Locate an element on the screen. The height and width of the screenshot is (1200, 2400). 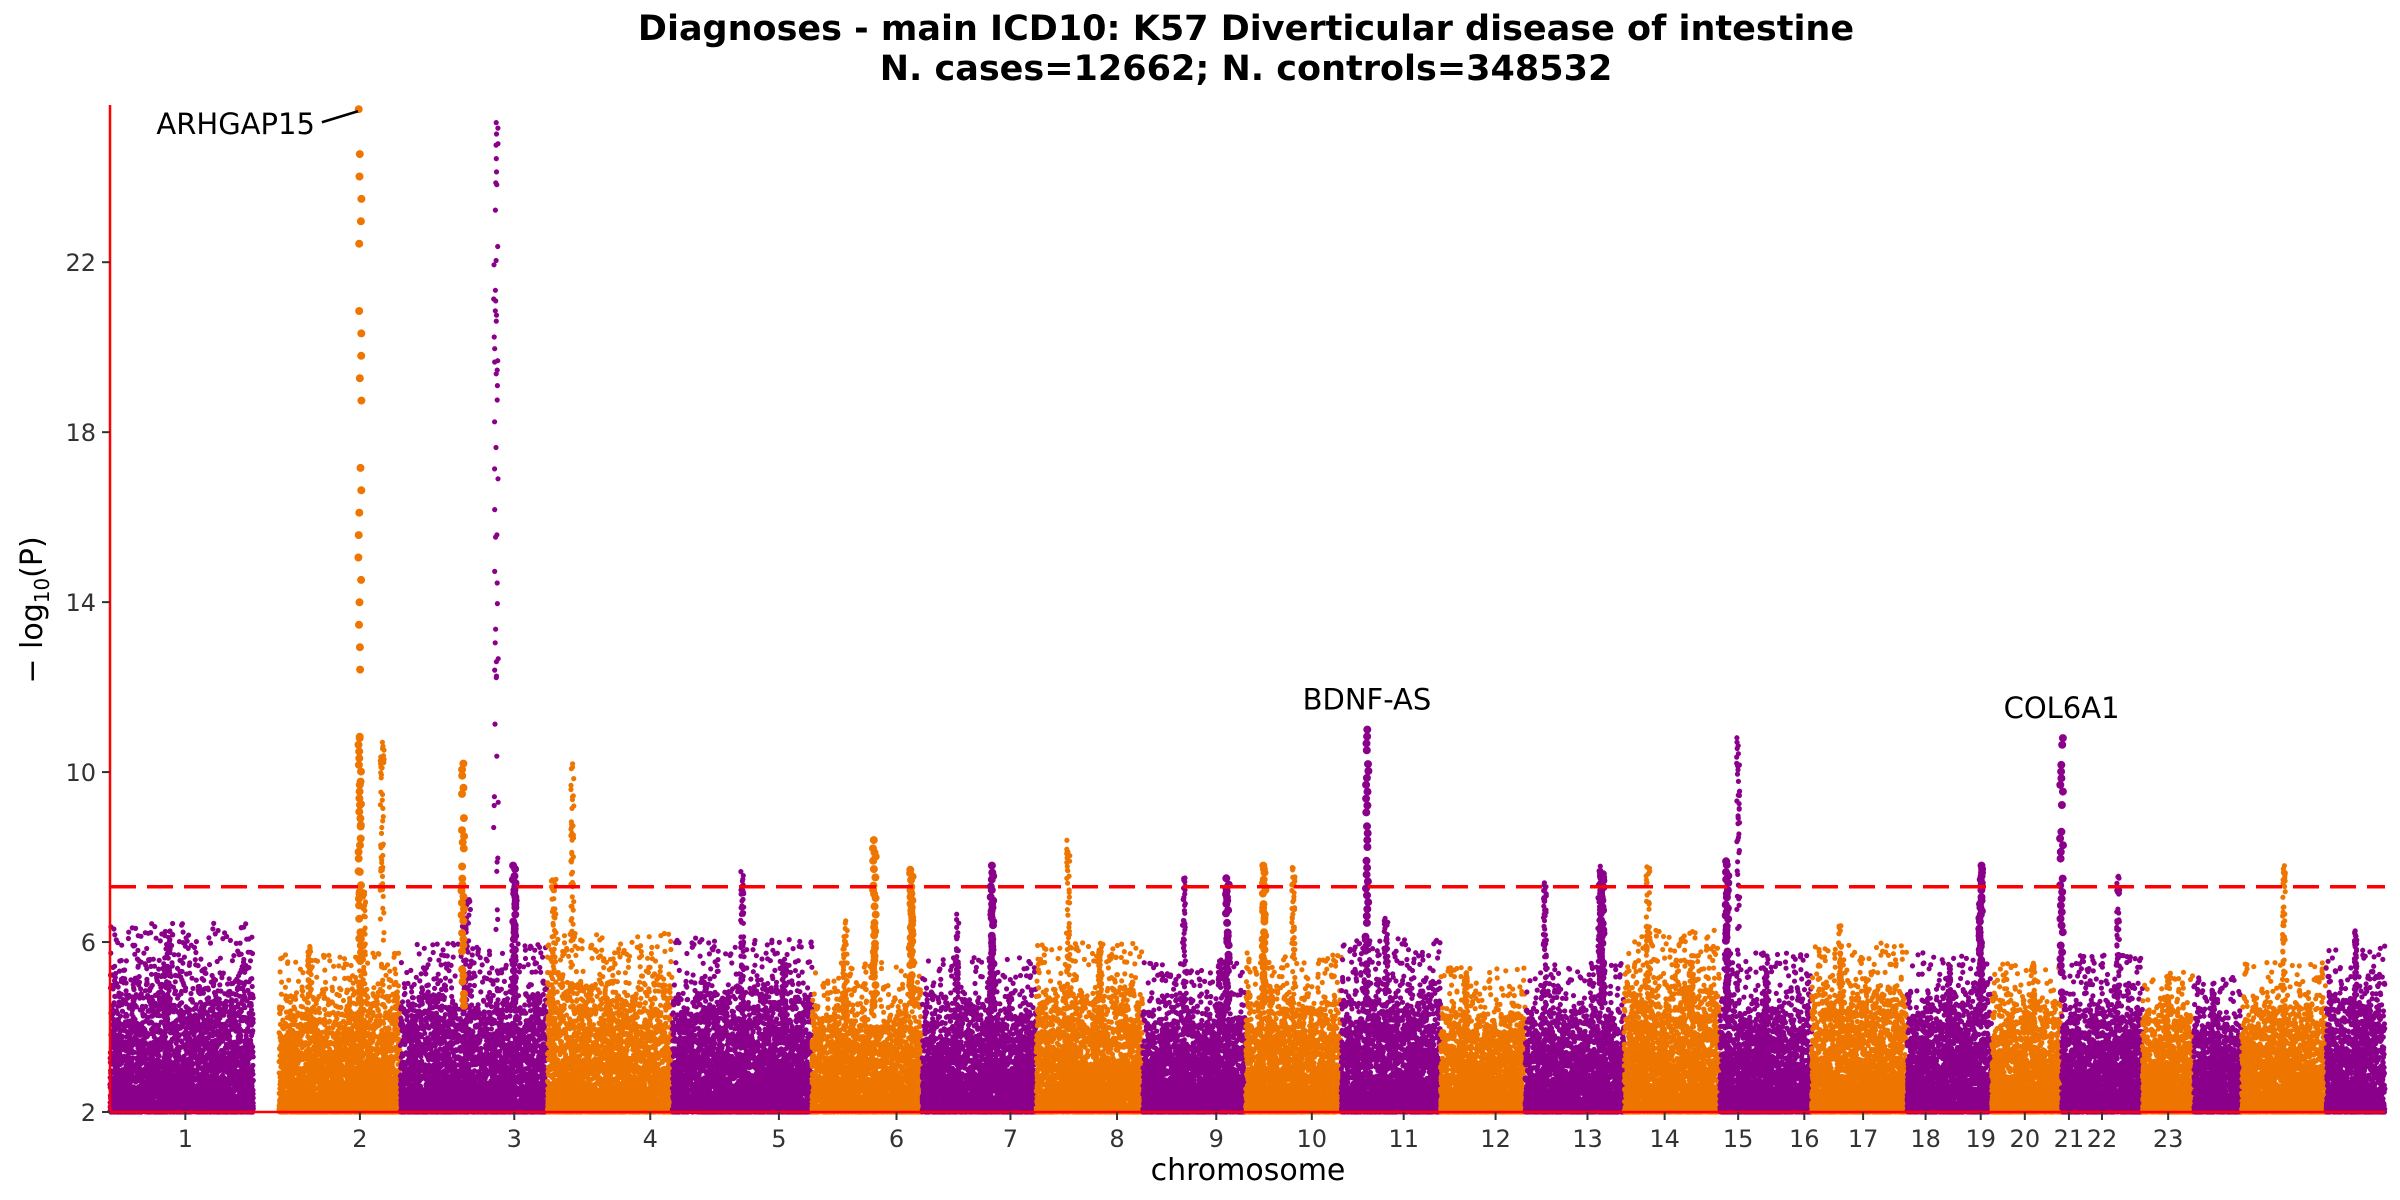
y-tick-label-22: 22 is located at coordinates (80, 263).